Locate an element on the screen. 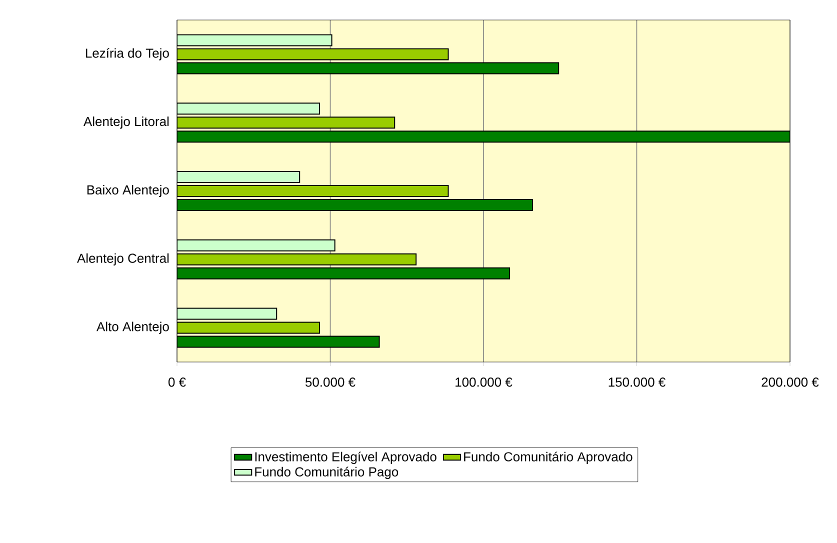  legend-label: Investimento Elegível Aprovado is located at coordinates (345, 458).